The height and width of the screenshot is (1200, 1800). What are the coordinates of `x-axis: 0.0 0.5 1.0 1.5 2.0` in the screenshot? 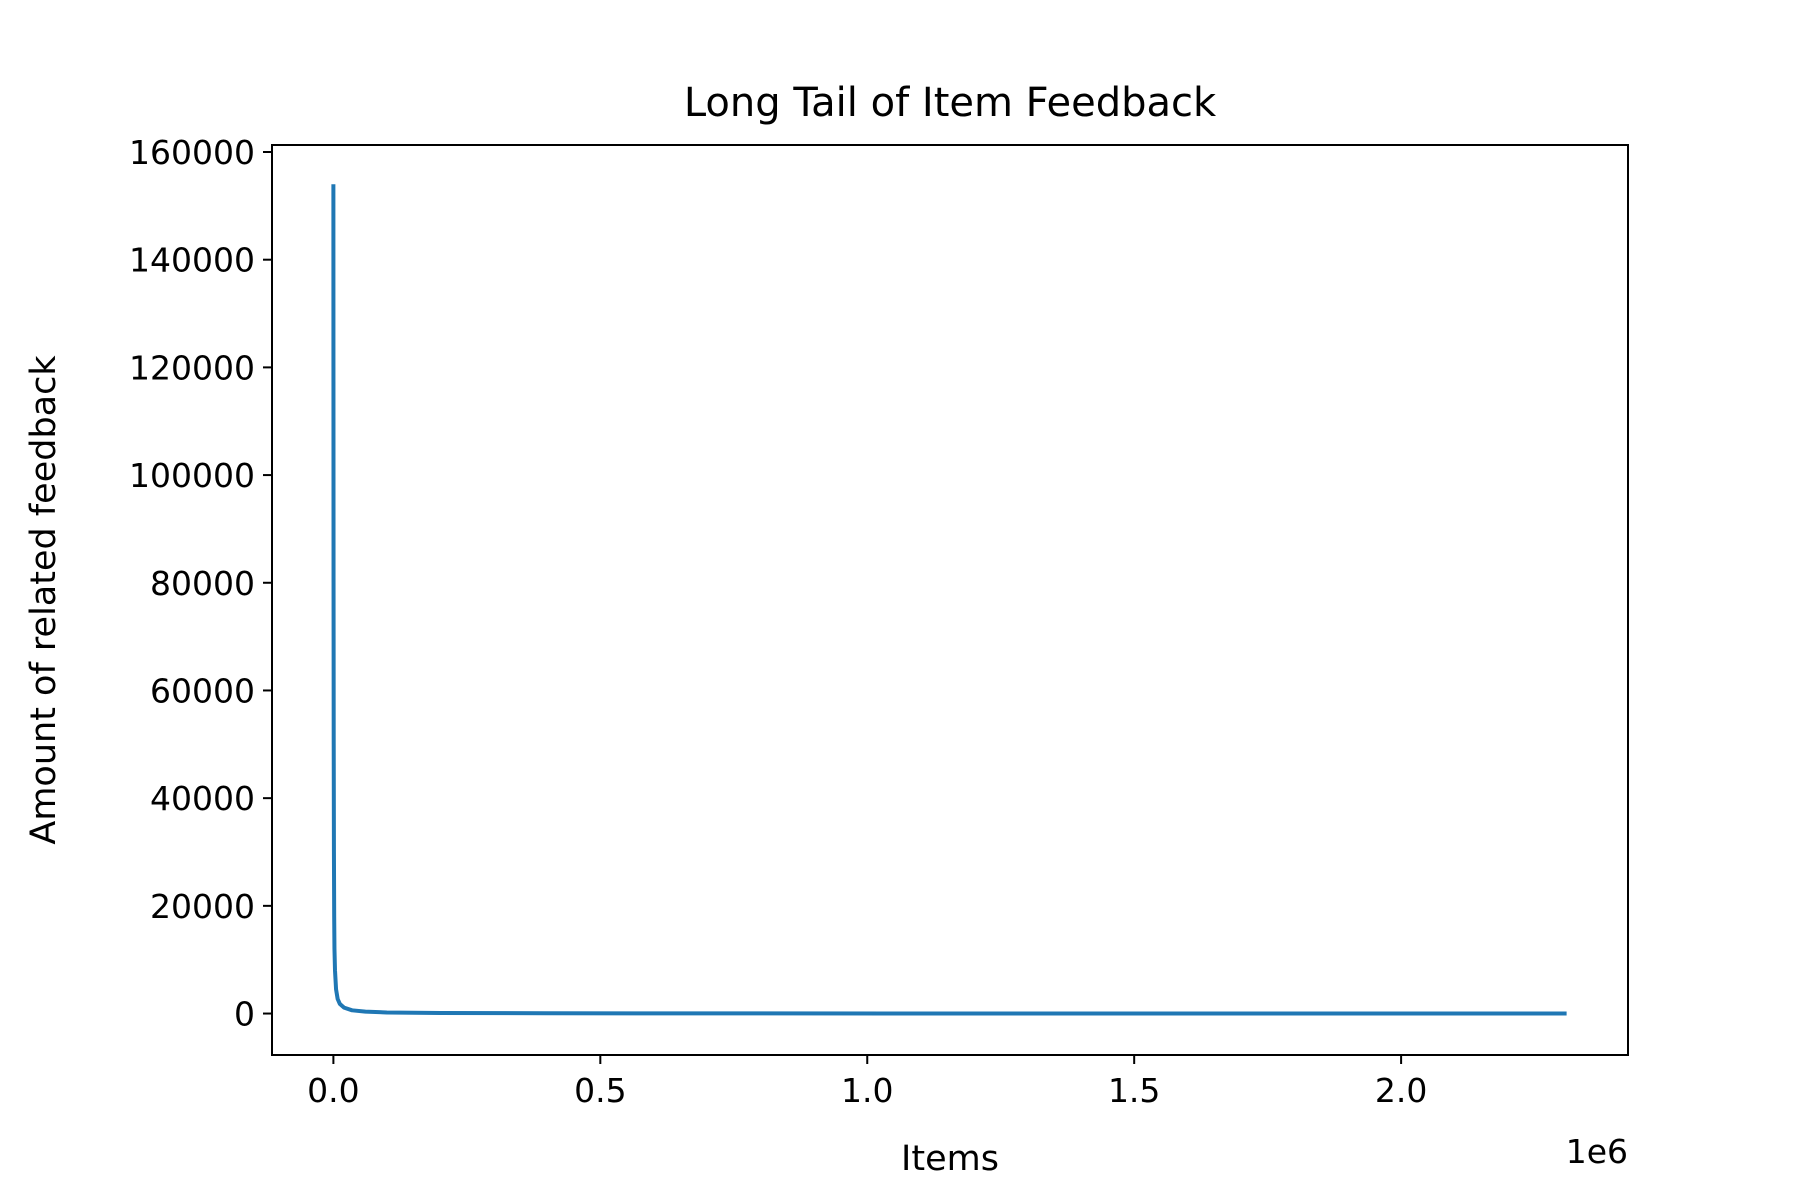 It's located at (867, 1082).